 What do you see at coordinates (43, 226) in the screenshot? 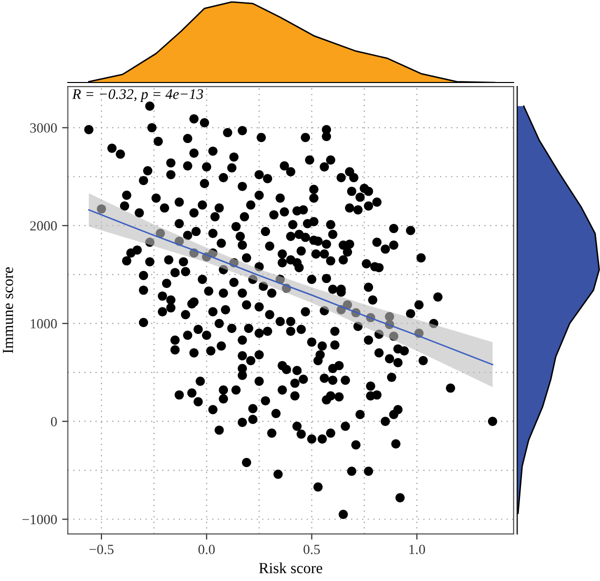
I see `y-tick-label: 2000` at bounding box center [43, 226].